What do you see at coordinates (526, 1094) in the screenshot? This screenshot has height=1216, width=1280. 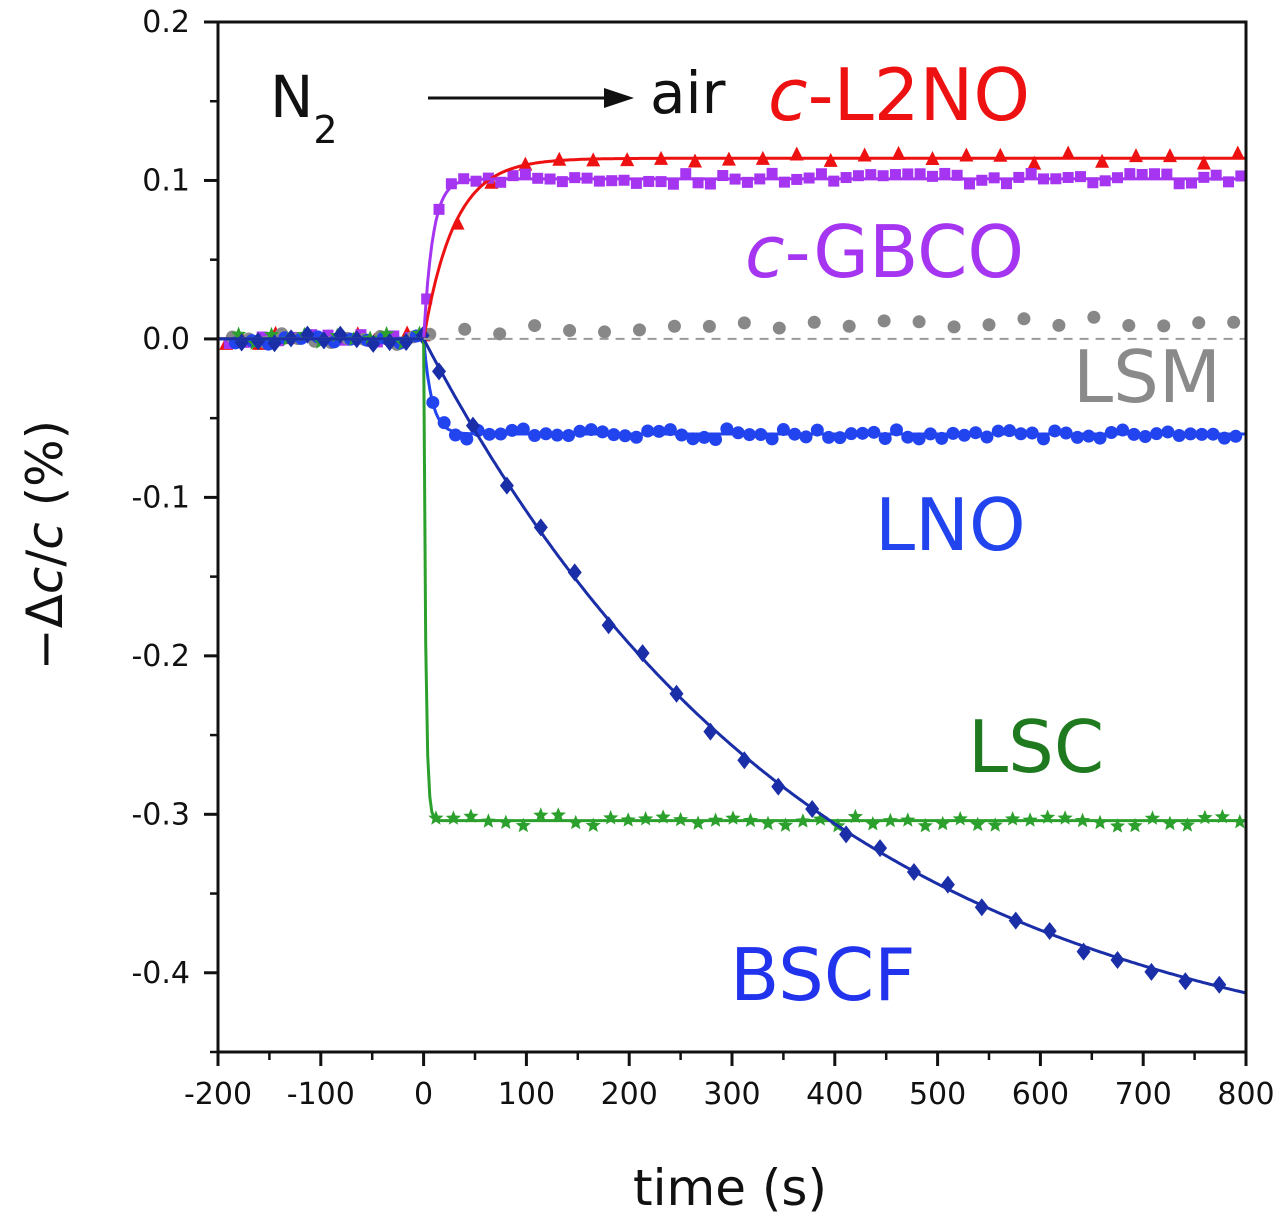 I see `x-tick-label: 100` at bounding box center [526, 1094].